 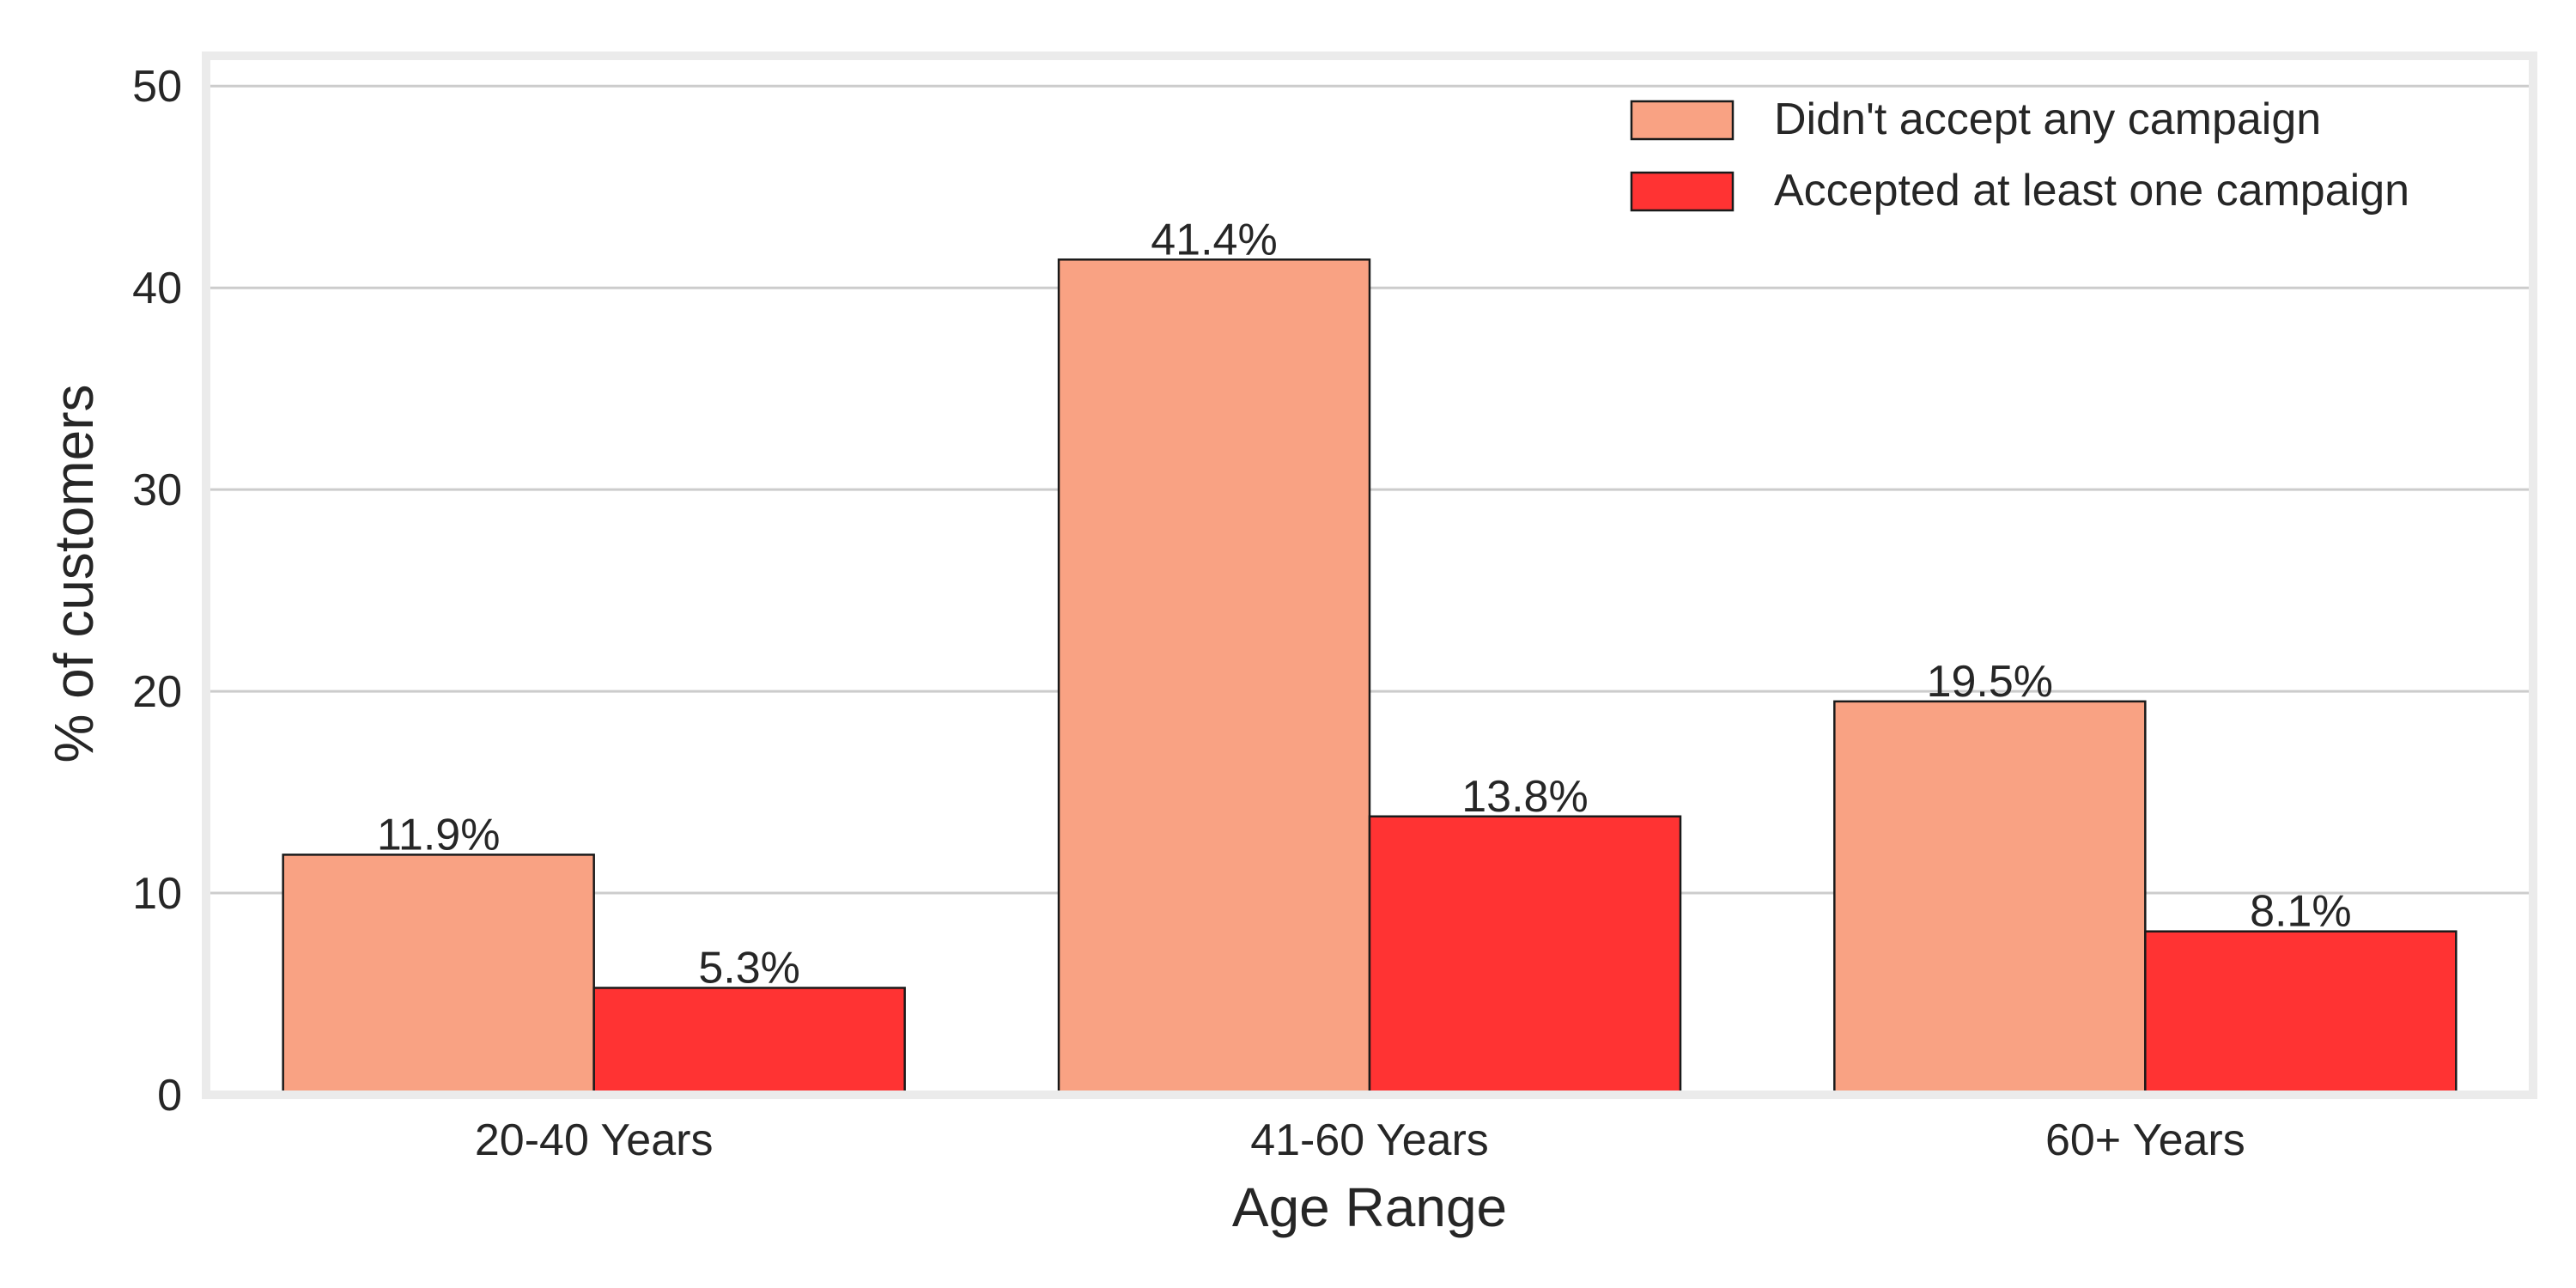 I want to click on y-tick-label: 40, so click(x=157, y=289).